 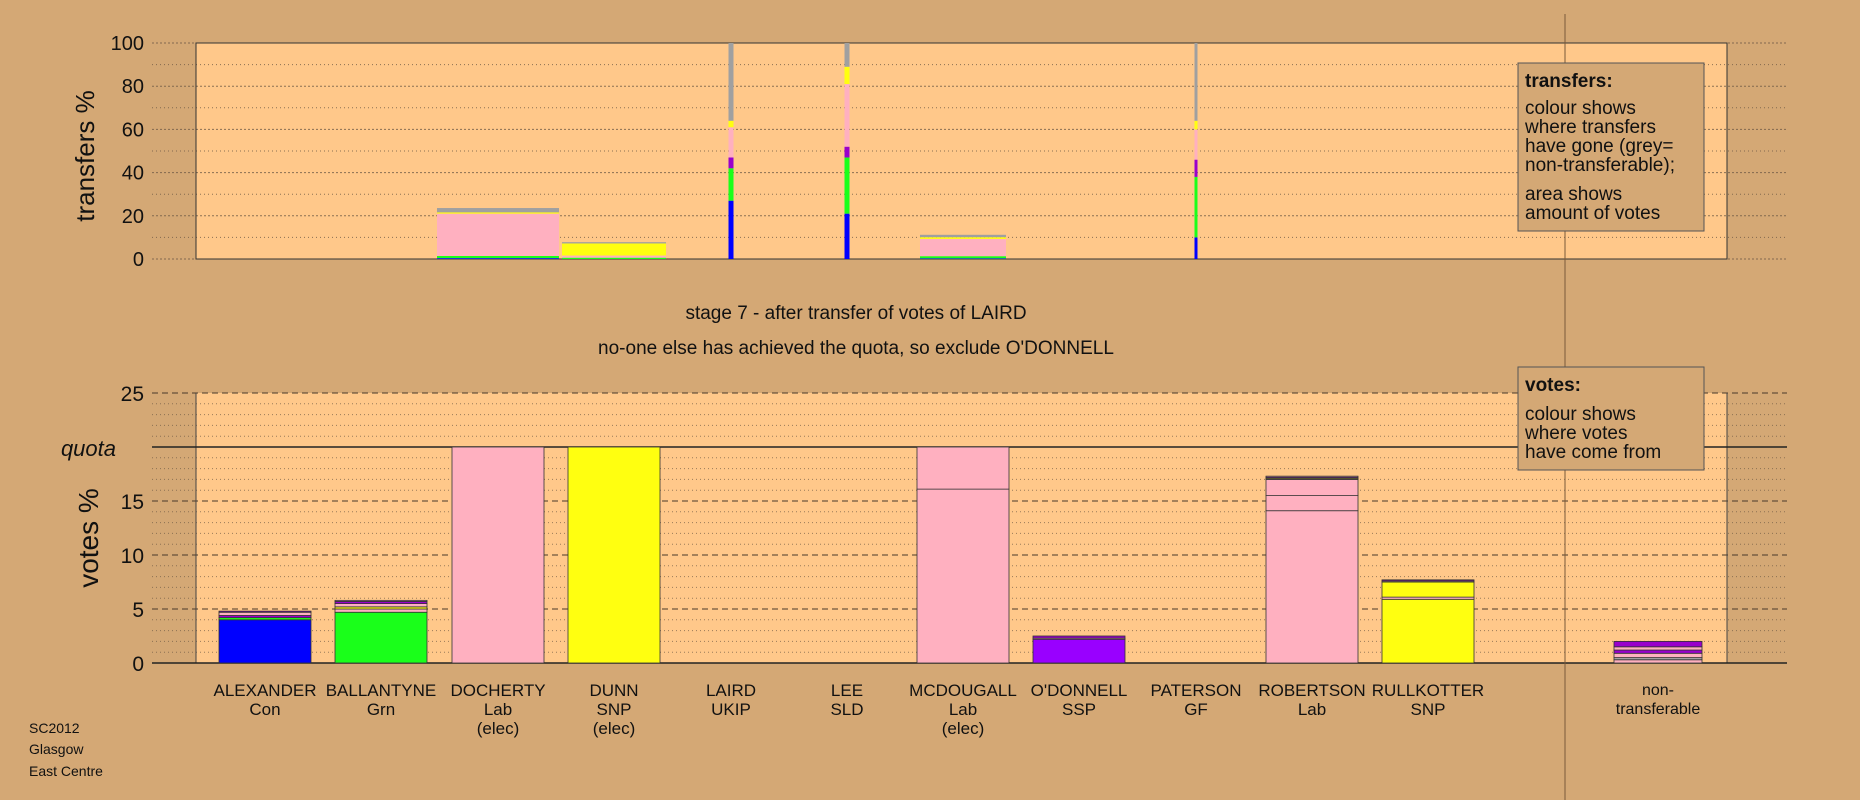 I want to click on candidate-party-label: UKIP, so click(x=731, y=709).